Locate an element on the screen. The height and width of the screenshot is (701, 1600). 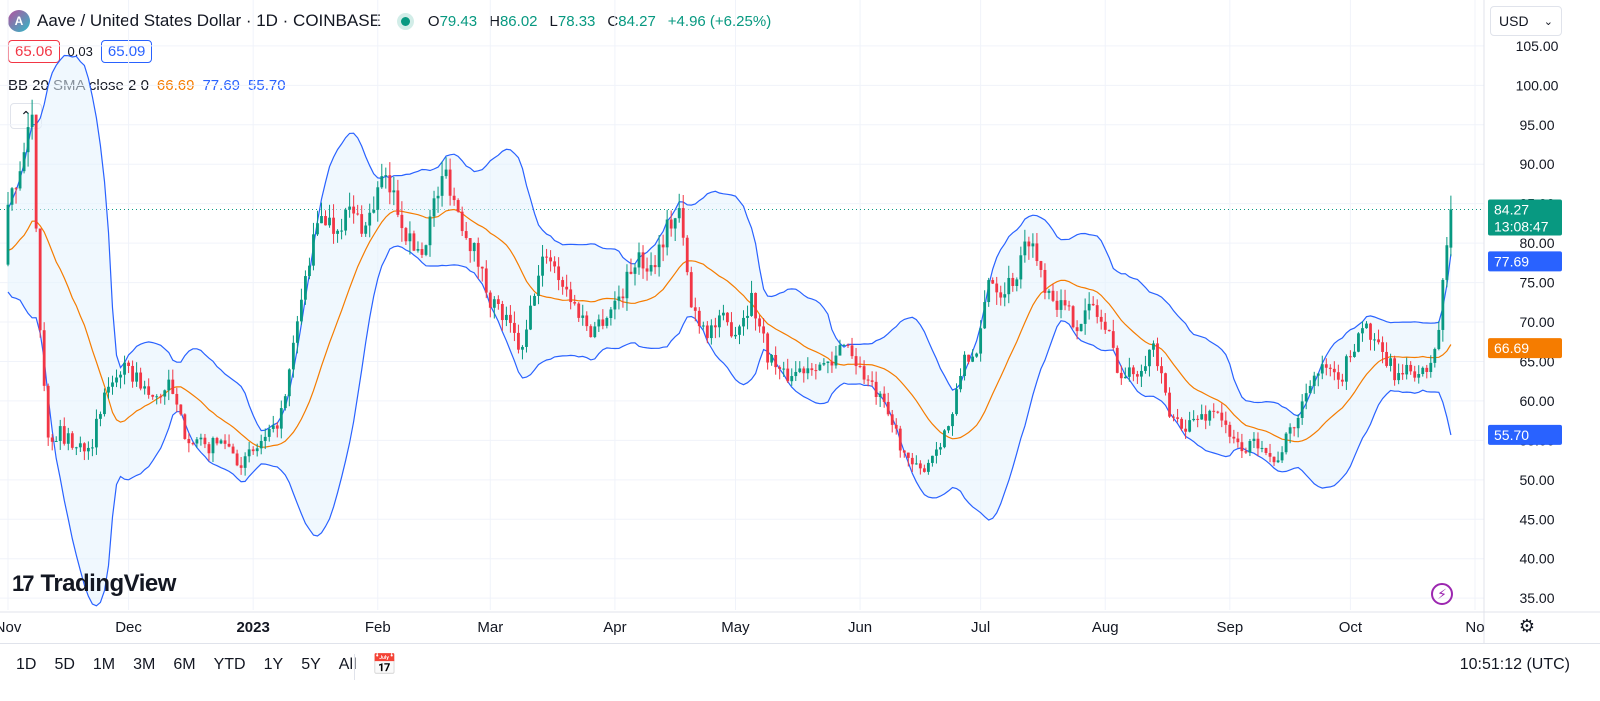
range-button-1y: 1Y is located at coordinates (273, 664).